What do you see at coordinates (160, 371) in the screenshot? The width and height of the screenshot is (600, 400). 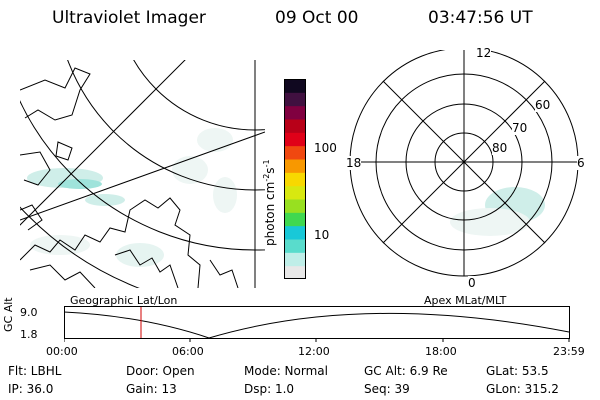 I see `door-info: Door: Open` at bounding box center [160, 371].